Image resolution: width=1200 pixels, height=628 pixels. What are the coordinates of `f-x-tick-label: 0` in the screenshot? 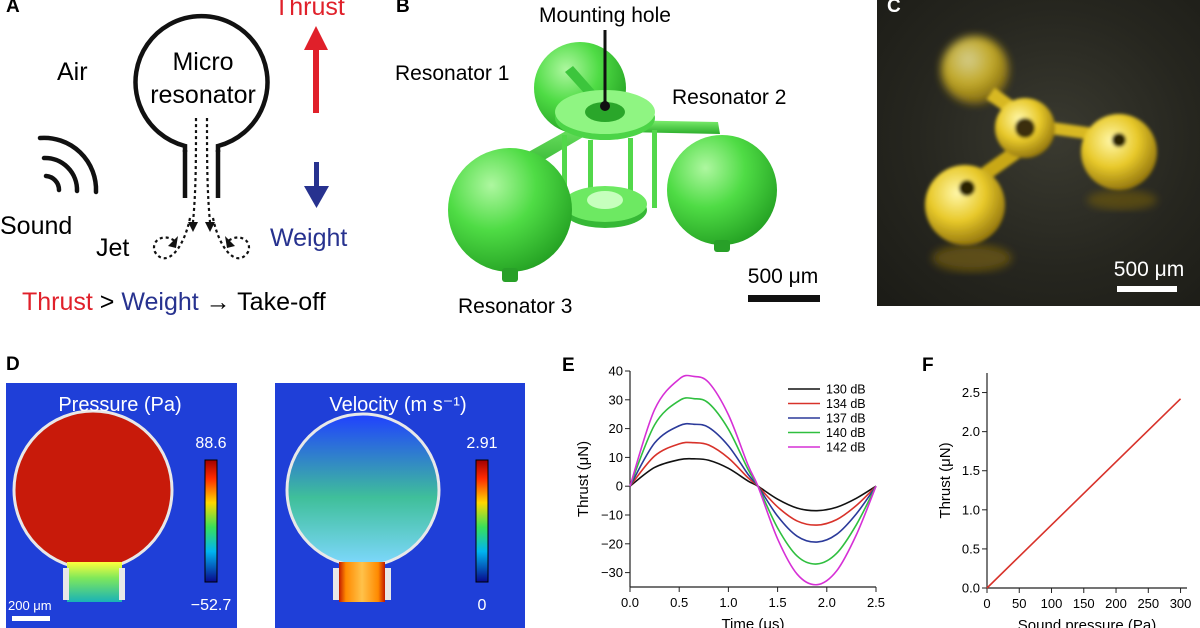 It's located at (986, 603).